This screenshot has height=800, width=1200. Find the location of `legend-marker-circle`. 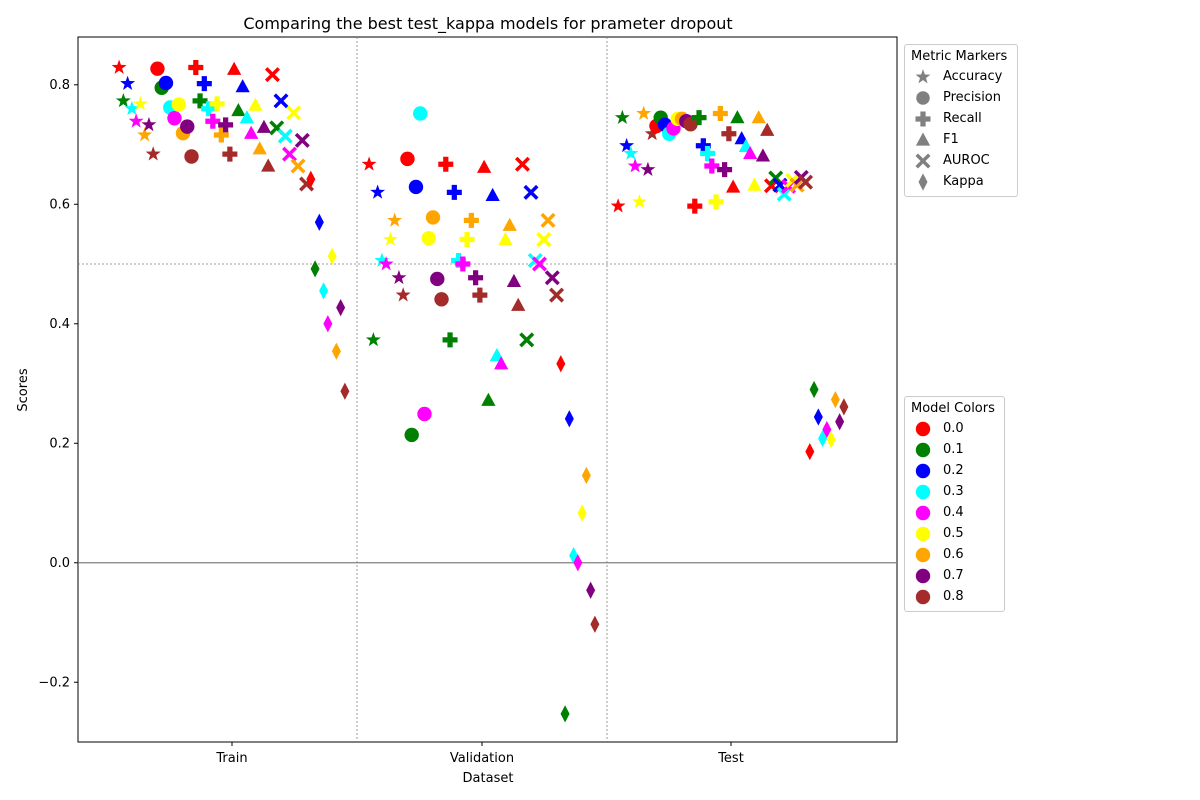

legend-marker-circle is located at coordinates (923, 97).